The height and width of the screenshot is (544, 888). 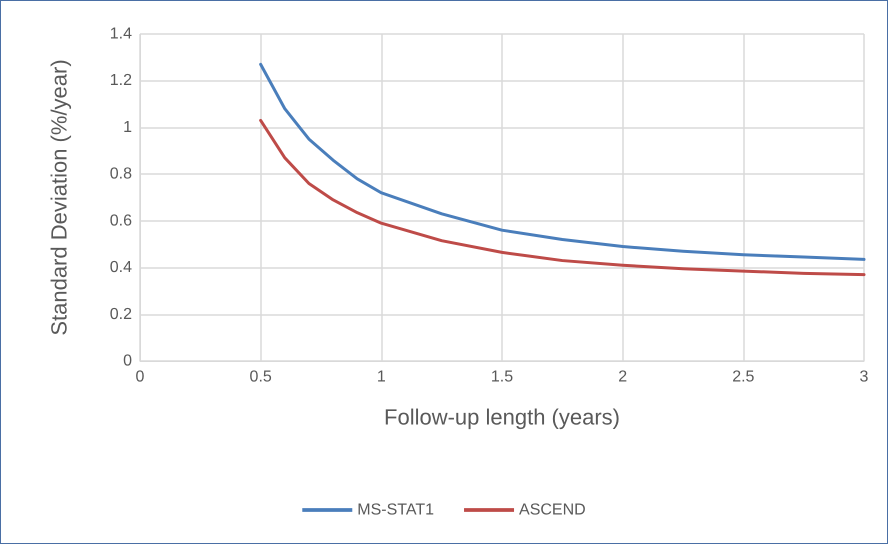 I want to click on x-tick-label: 1.5, so click(x=502, y=377).